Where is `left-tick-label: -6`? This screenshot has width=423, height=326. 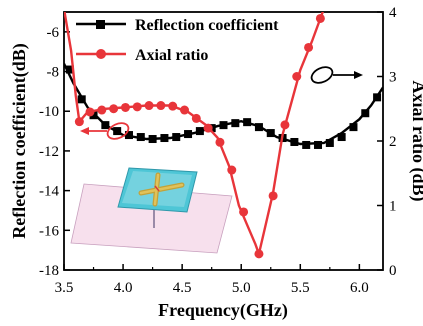 left-tick-label: -6 is located at coordinates (53, 33).